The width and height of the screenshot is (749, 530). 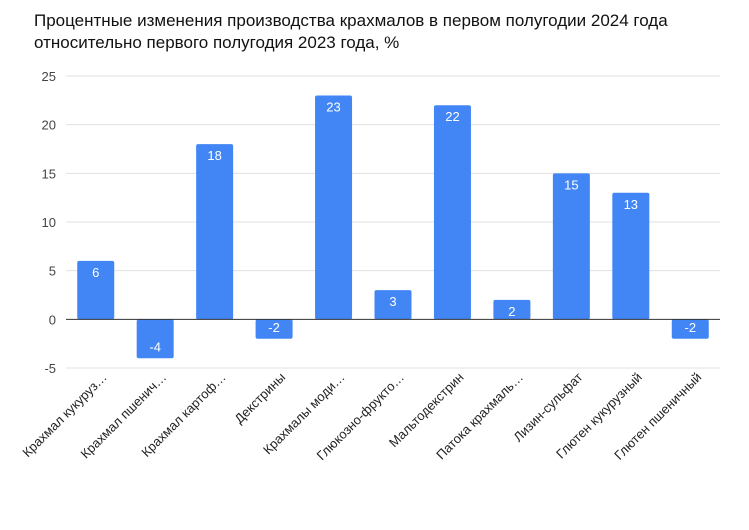 What do you see at coordinates (95, 272) in the screenshot?
I see `data-label: 6` at bounding box center [95, 272].